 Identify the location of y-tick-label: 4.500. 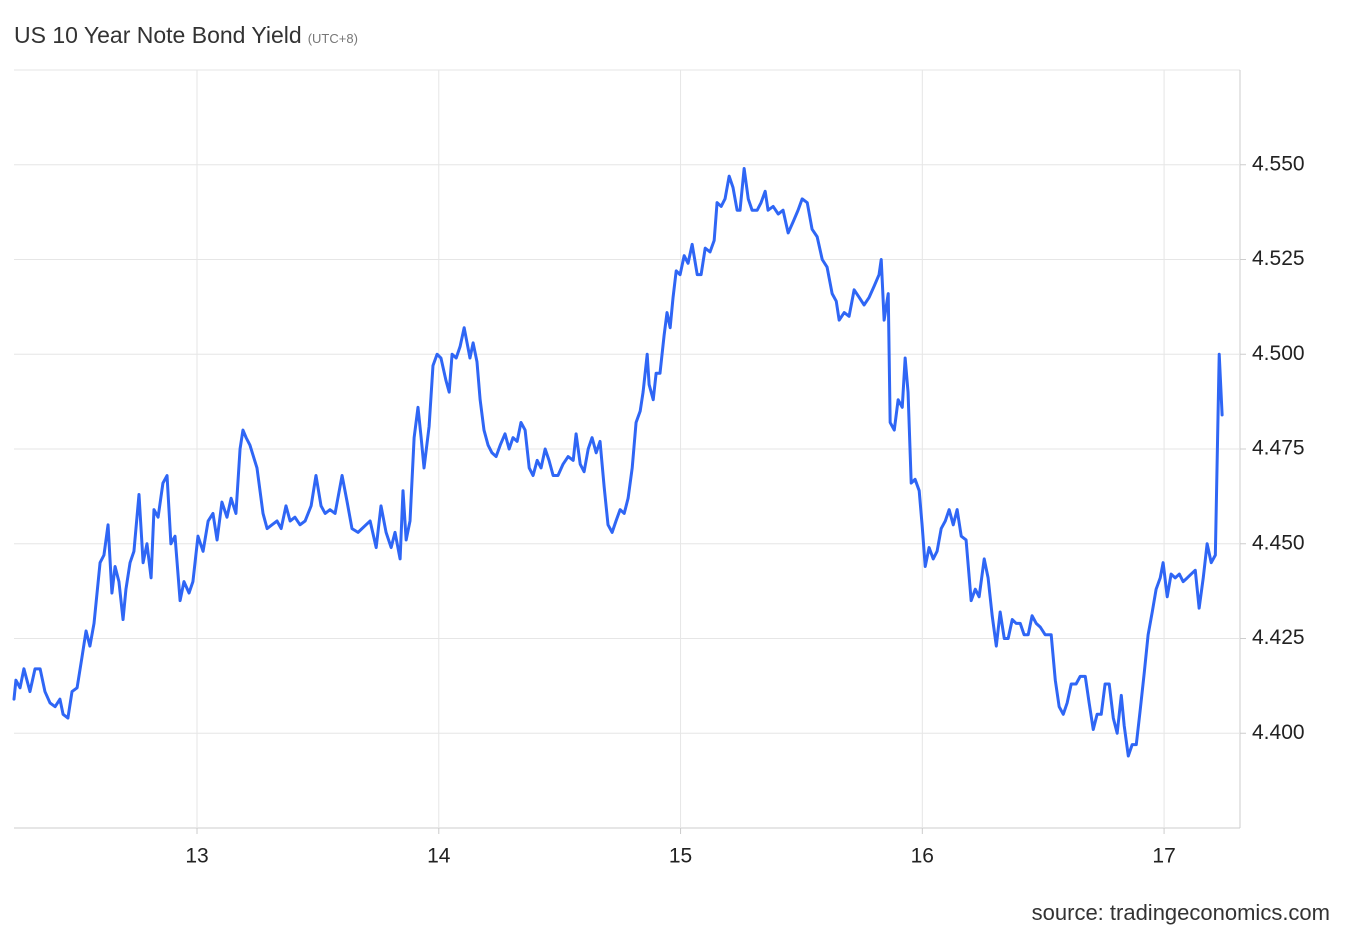
(1278, 353).